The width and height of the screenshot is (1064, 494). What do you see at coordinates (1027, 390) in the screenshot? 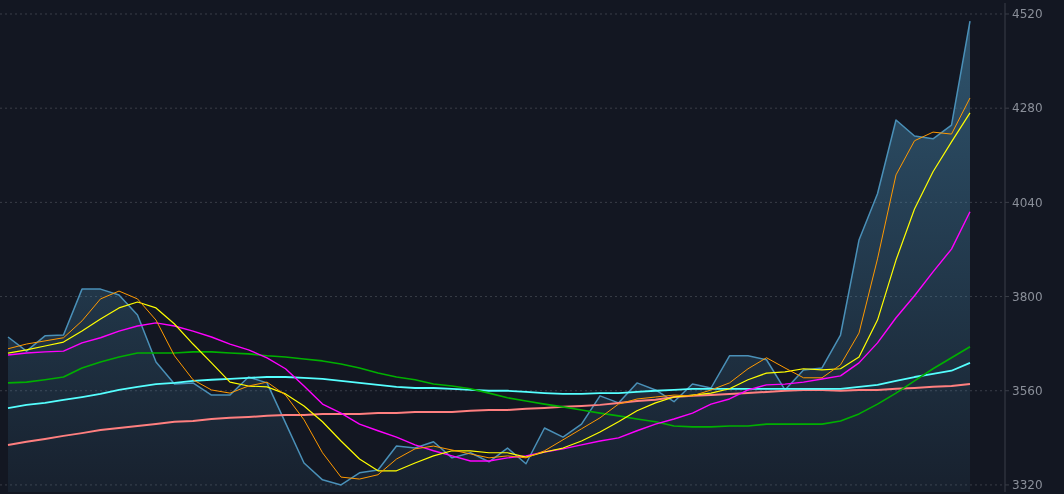
I see `y-tick-label: 3560` at bounding box center [1027, 390].